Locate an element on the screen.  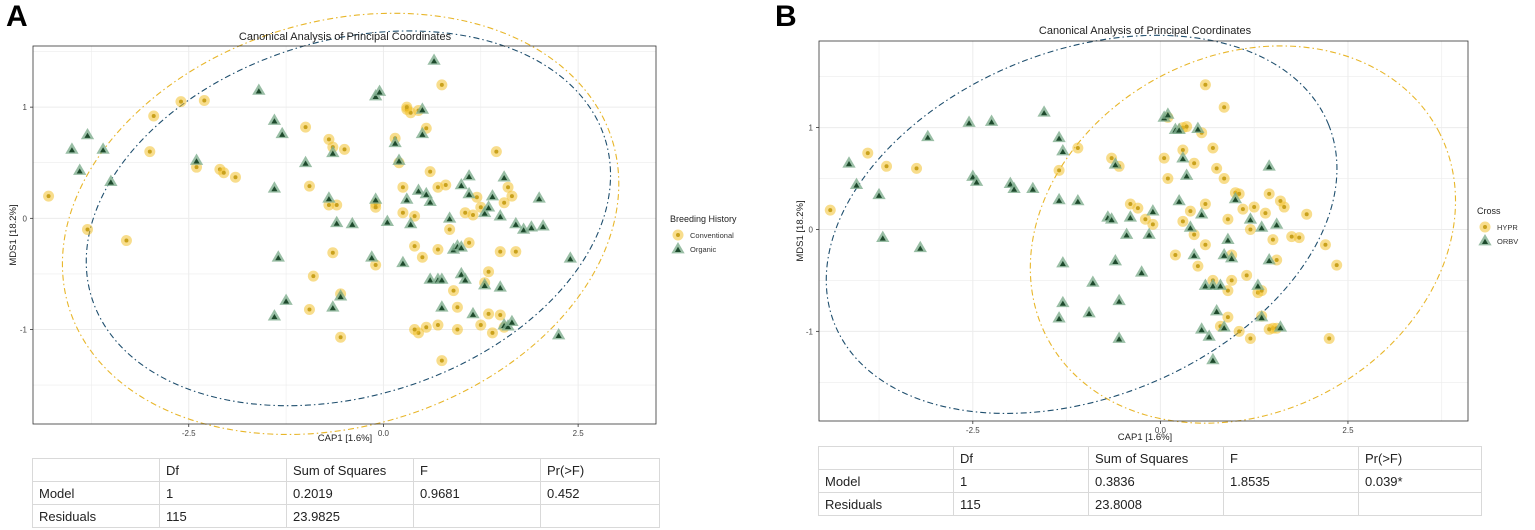
table-header-cell: Pr(>F) is located at coordinates (600, 470).